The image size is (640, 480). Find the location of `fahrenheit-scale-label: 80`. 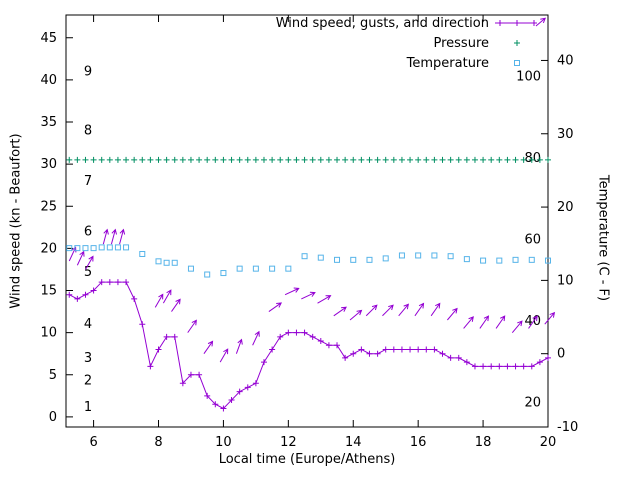

fahrenheit-scale-label: 80 is located at coordinates (532, 158).